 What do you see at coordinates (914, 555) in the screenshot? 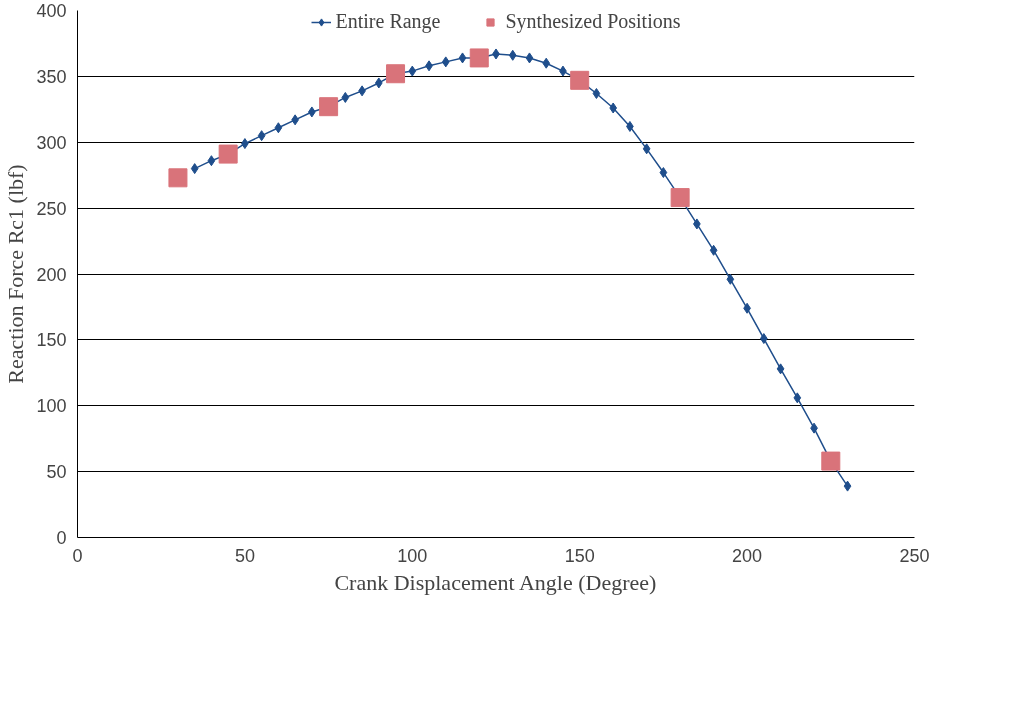
I see `x-tick-label: 250` at bounding box center [914, 555].